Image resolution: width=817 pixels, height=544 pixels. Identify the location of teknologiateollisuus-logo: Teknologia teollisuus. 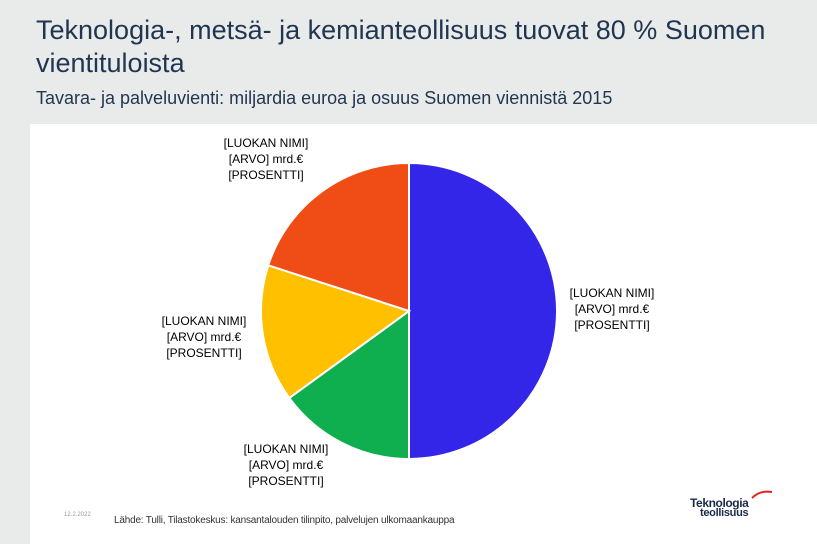
(737, 505).